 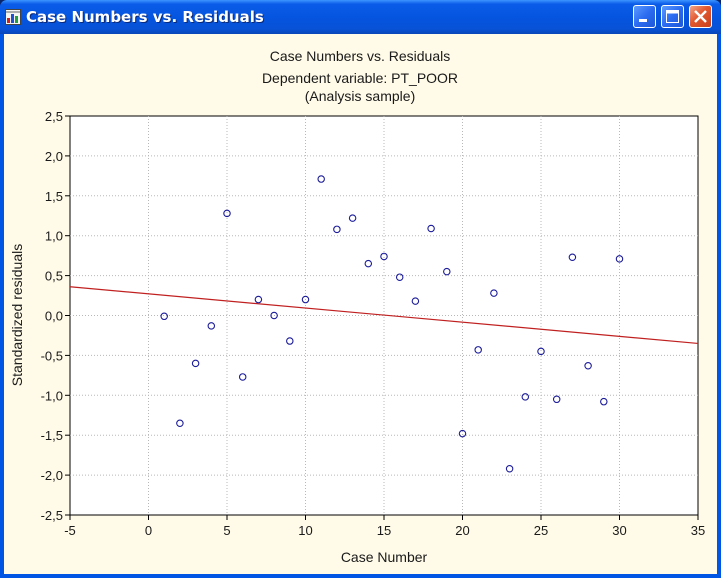 I want to click on regression-fit-line, so click(x=384, y=315).